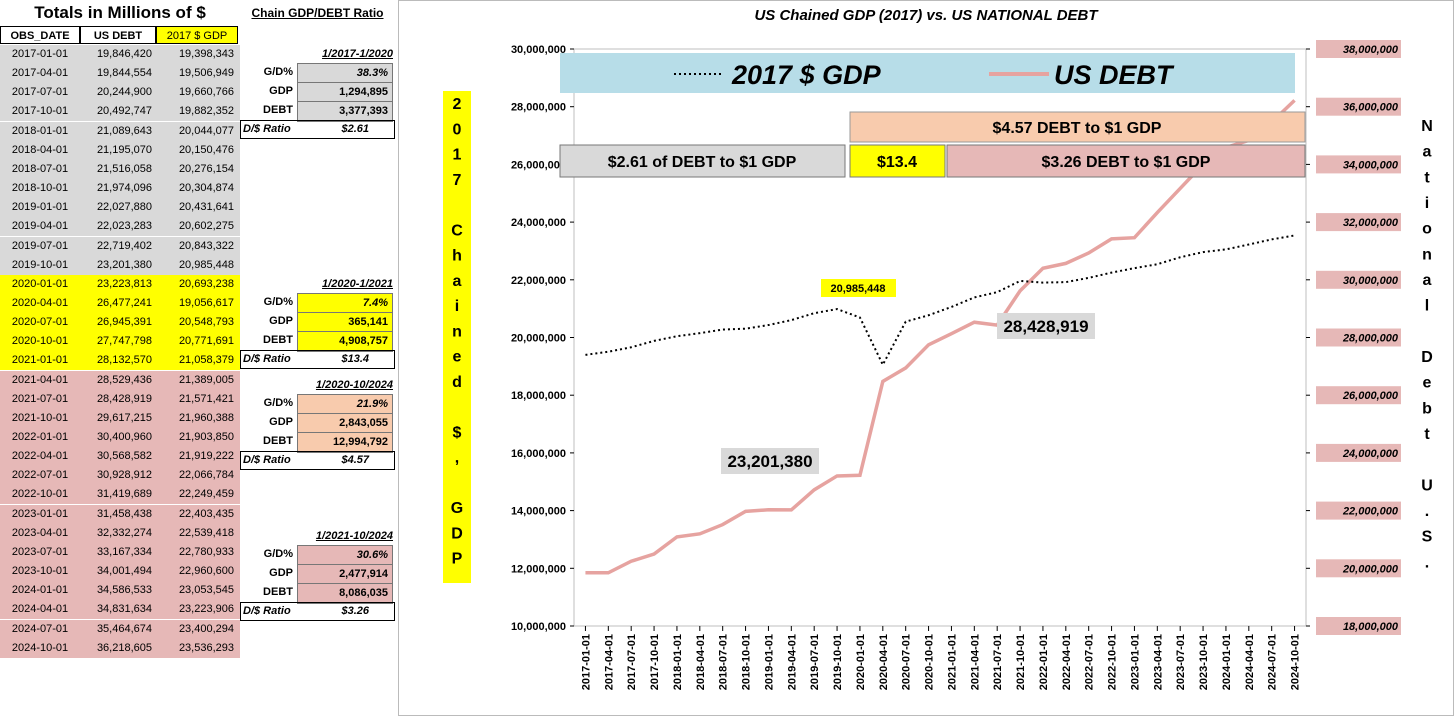  What do you see at coordinates (345, 73) in the screenshot?
I see `ratio-value: 38.3%` at bounding box center [345, 73].